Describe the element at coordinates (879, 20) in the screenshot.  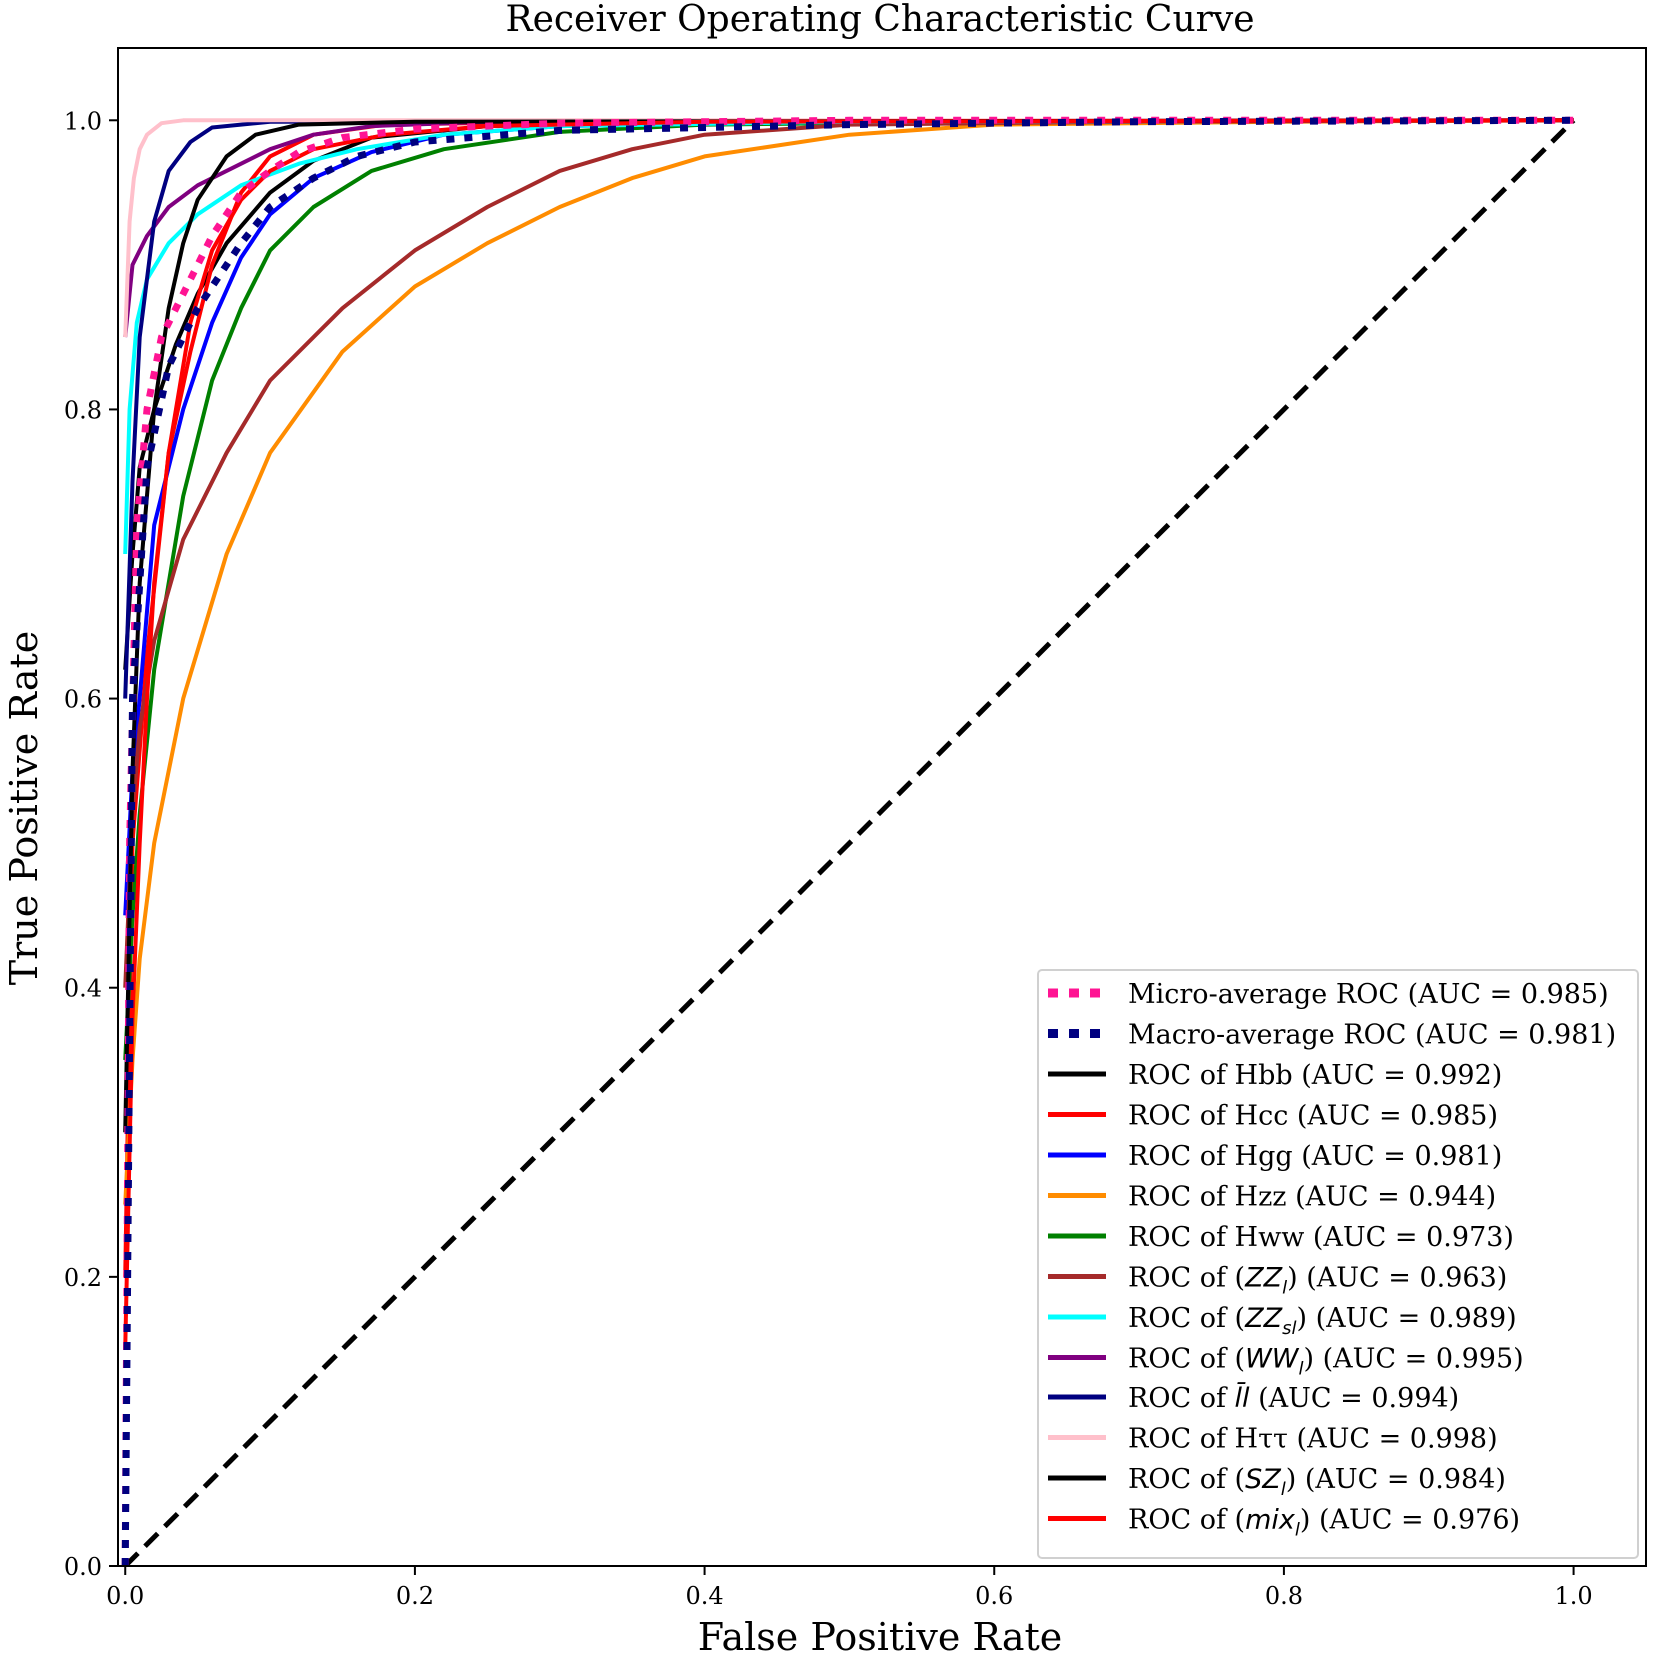
I see `chart-title: Receiver Operating Characteristic Curve` at that location.